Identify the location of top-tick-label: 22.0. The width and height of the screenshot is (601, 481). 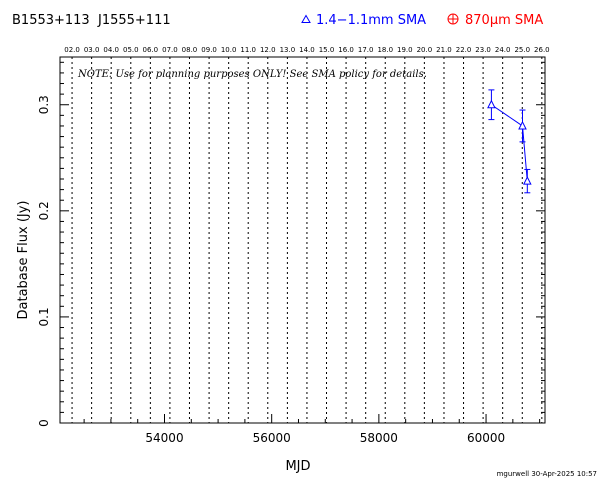
(464, 50).